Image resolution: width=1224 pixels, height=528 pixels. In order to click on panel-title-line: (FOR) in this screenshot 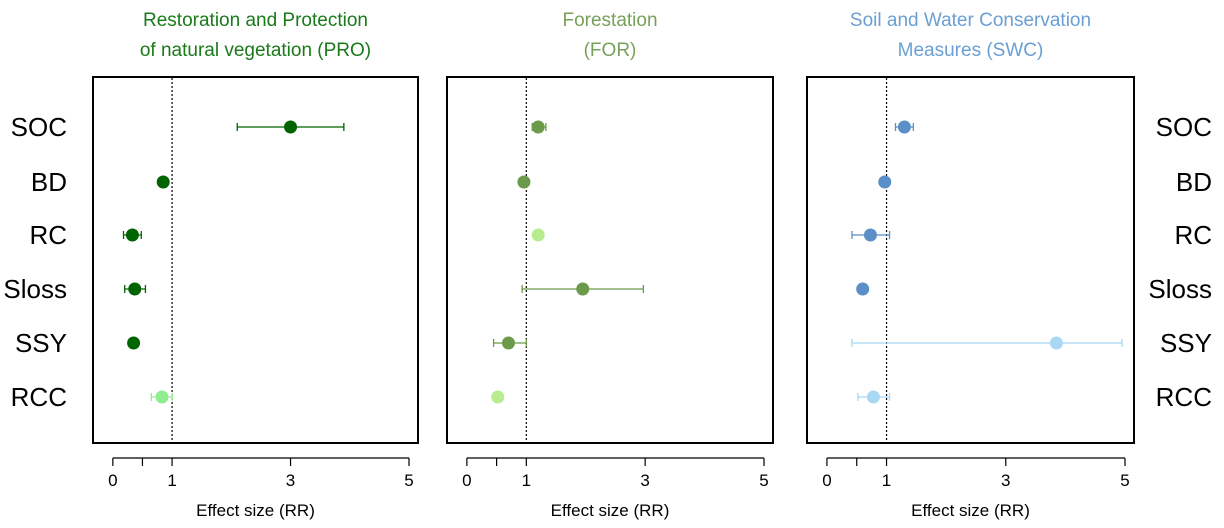, I will do `click(610, 50)`.